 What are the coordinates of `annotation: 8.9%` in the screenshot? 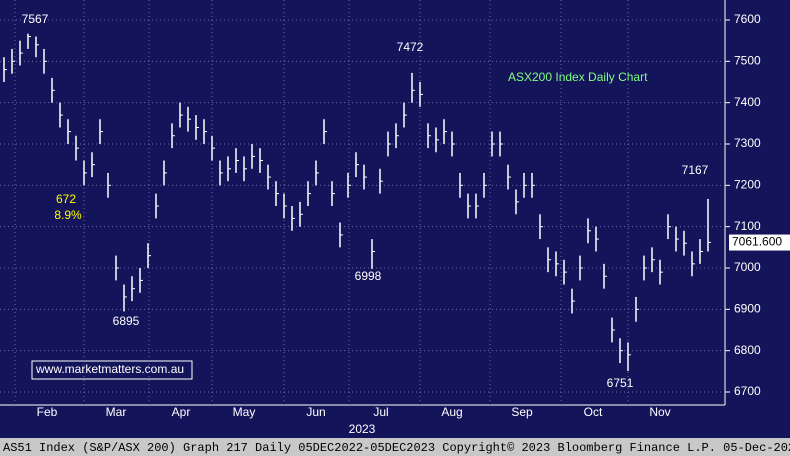 It's located at (68, 215).